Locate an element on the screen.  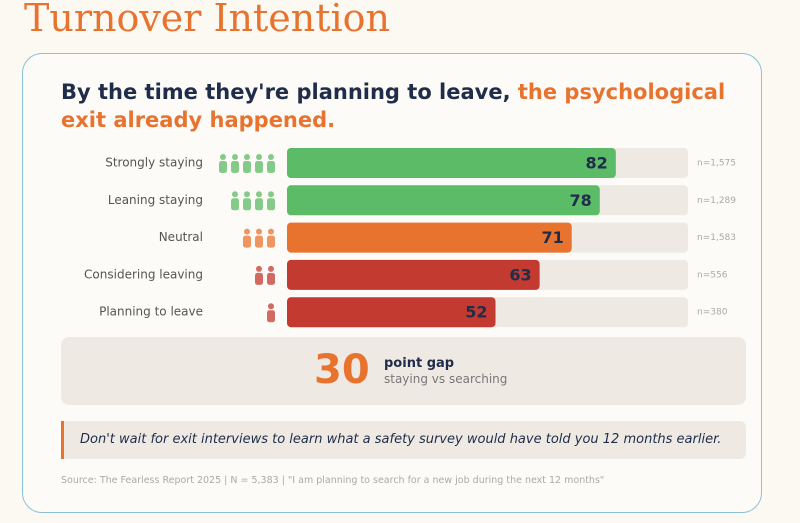
sample-size: n=380 is located at coordinates (712, 313).